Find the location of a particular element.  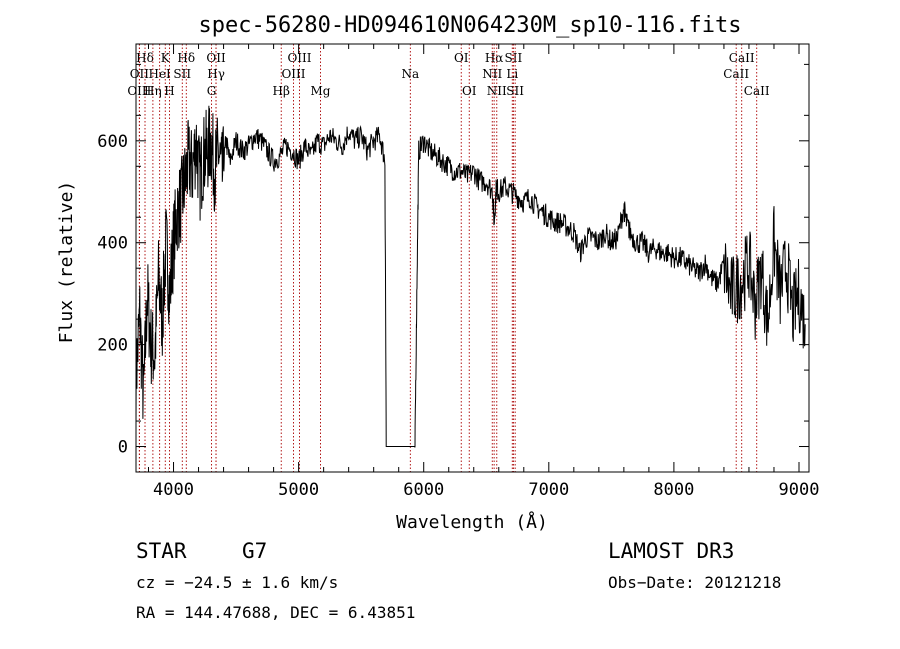

y-axis-label: Flux (relative) is located at coordinates (66, 262).